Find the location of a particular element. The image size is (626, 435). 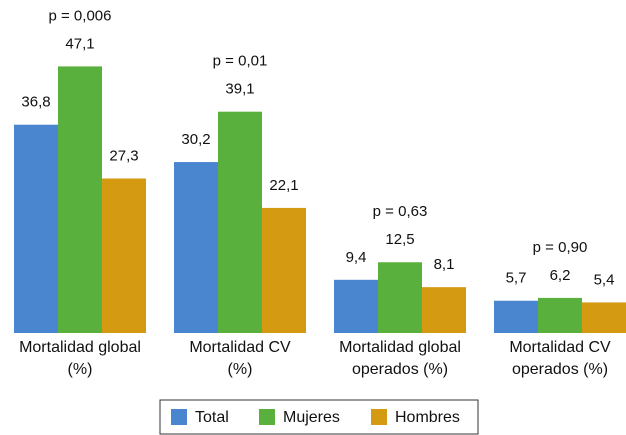

value-label: 36,8 is located at coordinates (35, 102).